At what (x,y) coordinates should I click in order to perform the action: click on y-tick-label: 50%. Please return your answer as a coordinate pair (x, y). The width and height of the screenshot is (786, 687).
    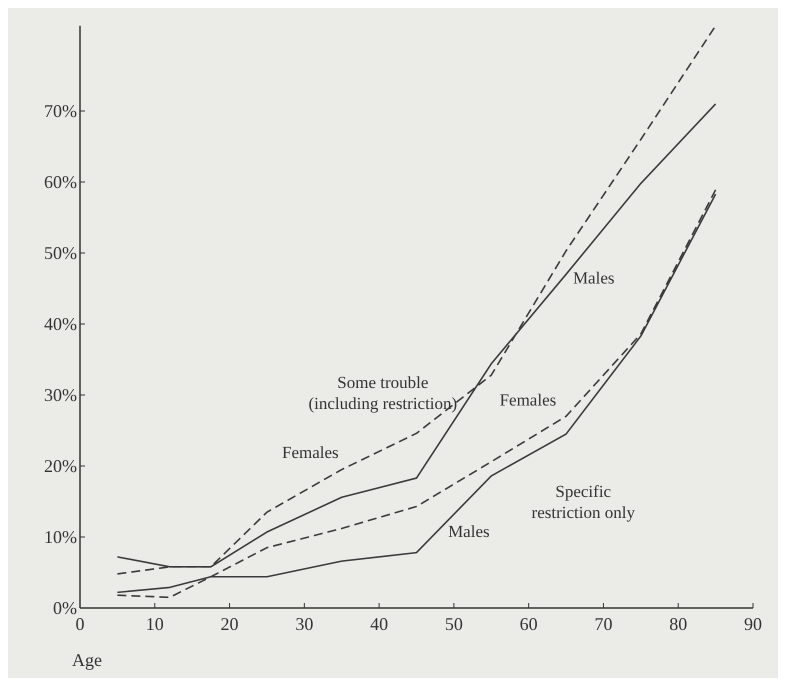
    Looking at the image, I should click on (60, 253).